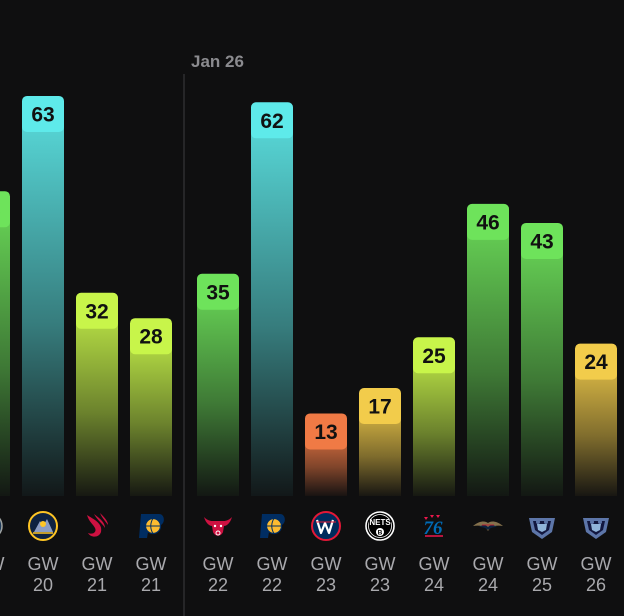 Image resolution: width=624 pixels, height=616 pixels. I want to click on bar-value-label: 25, so click(434, 356).